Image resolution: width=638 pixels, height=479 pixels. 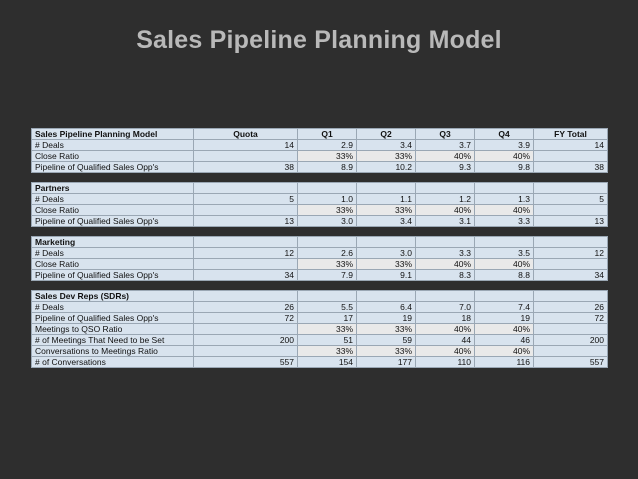 What do you see at coordinates (445, 221) in the screenshot?
I see `value-cell: 3.1` at bounding box center [445, 221].